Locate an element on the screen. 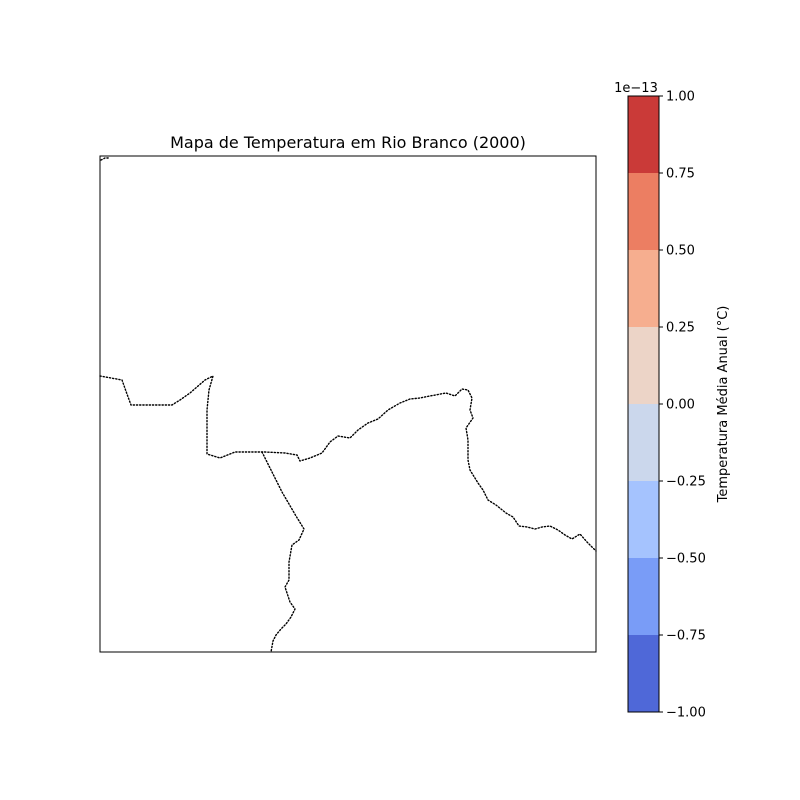 This screenshot has width=800, height=800. colorbar-tick-label: −0.50 is located at coordinates (686, 559).